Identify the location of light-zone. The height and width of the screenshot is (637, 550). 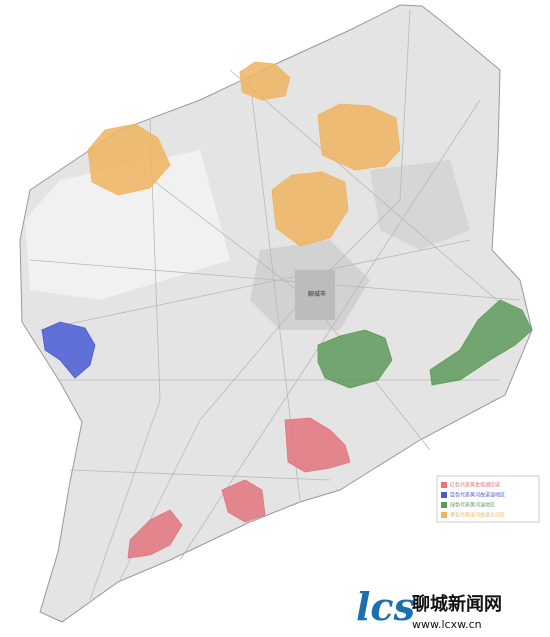
(127, 225).